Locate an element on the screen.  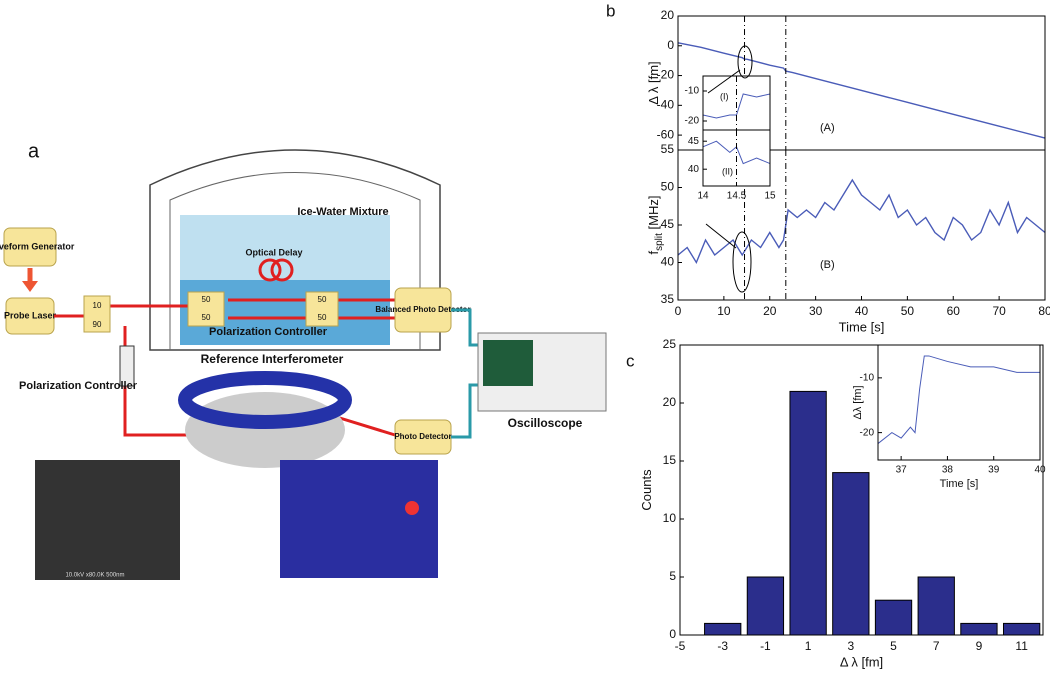
panel-label: b is located at coordinates (610, 10).